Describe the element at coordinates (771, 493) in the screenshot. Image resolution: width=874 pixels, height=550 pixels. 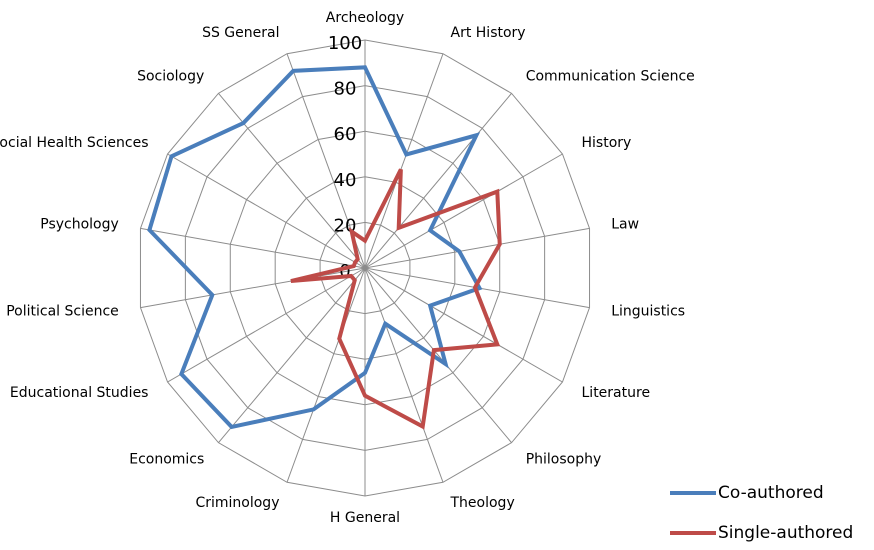
I see `legend-label: Co-authored` at that location.